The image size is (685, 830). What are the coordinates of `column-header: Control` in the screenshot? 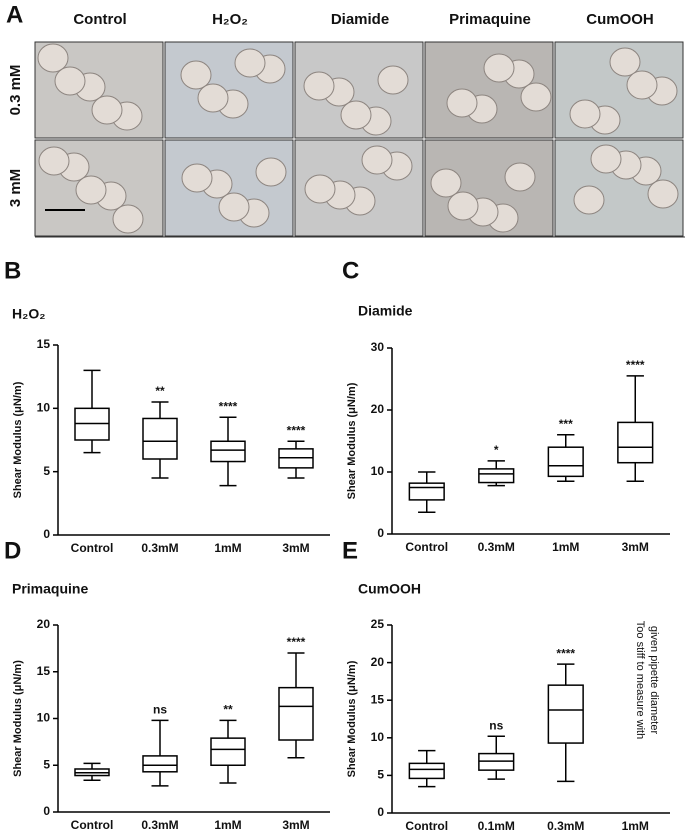 It's located at (99, 19).